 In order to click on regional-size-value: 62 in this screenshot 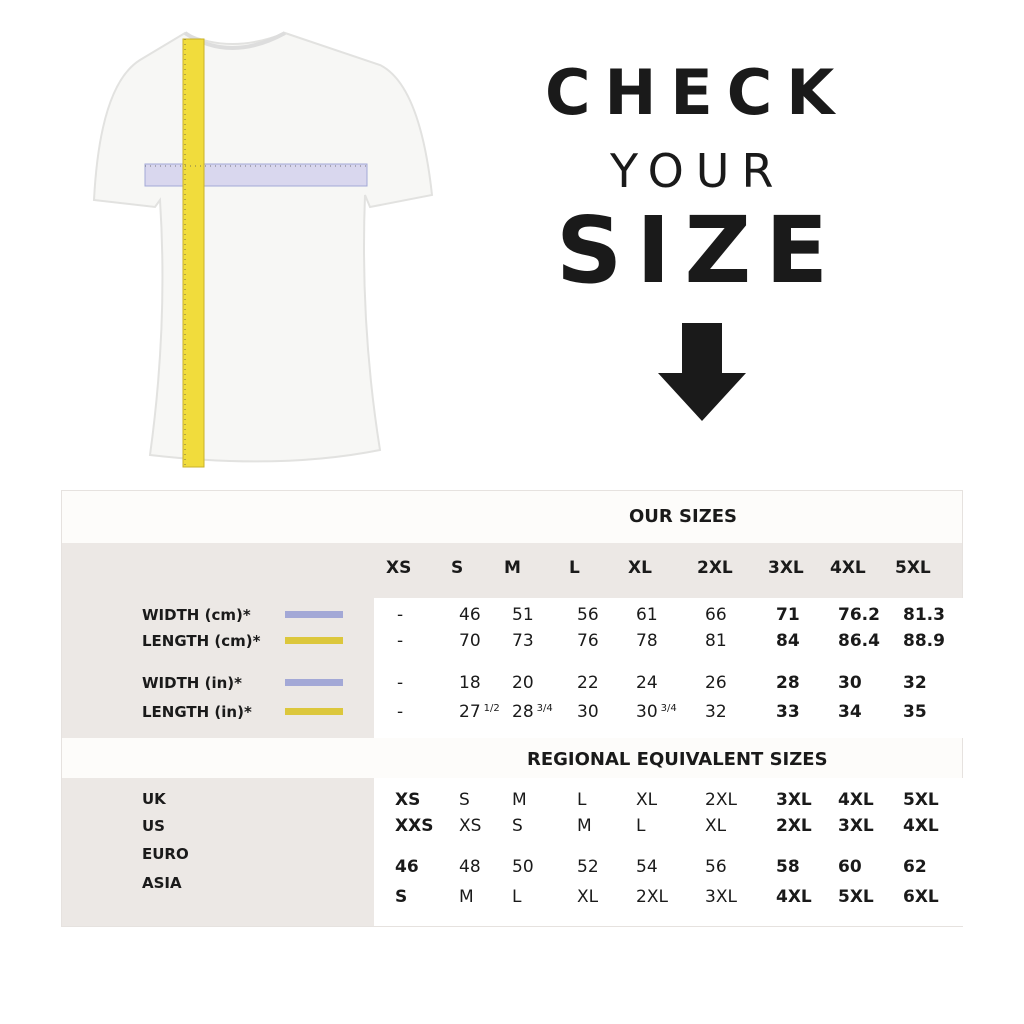, I will do `click(915, 867)`.